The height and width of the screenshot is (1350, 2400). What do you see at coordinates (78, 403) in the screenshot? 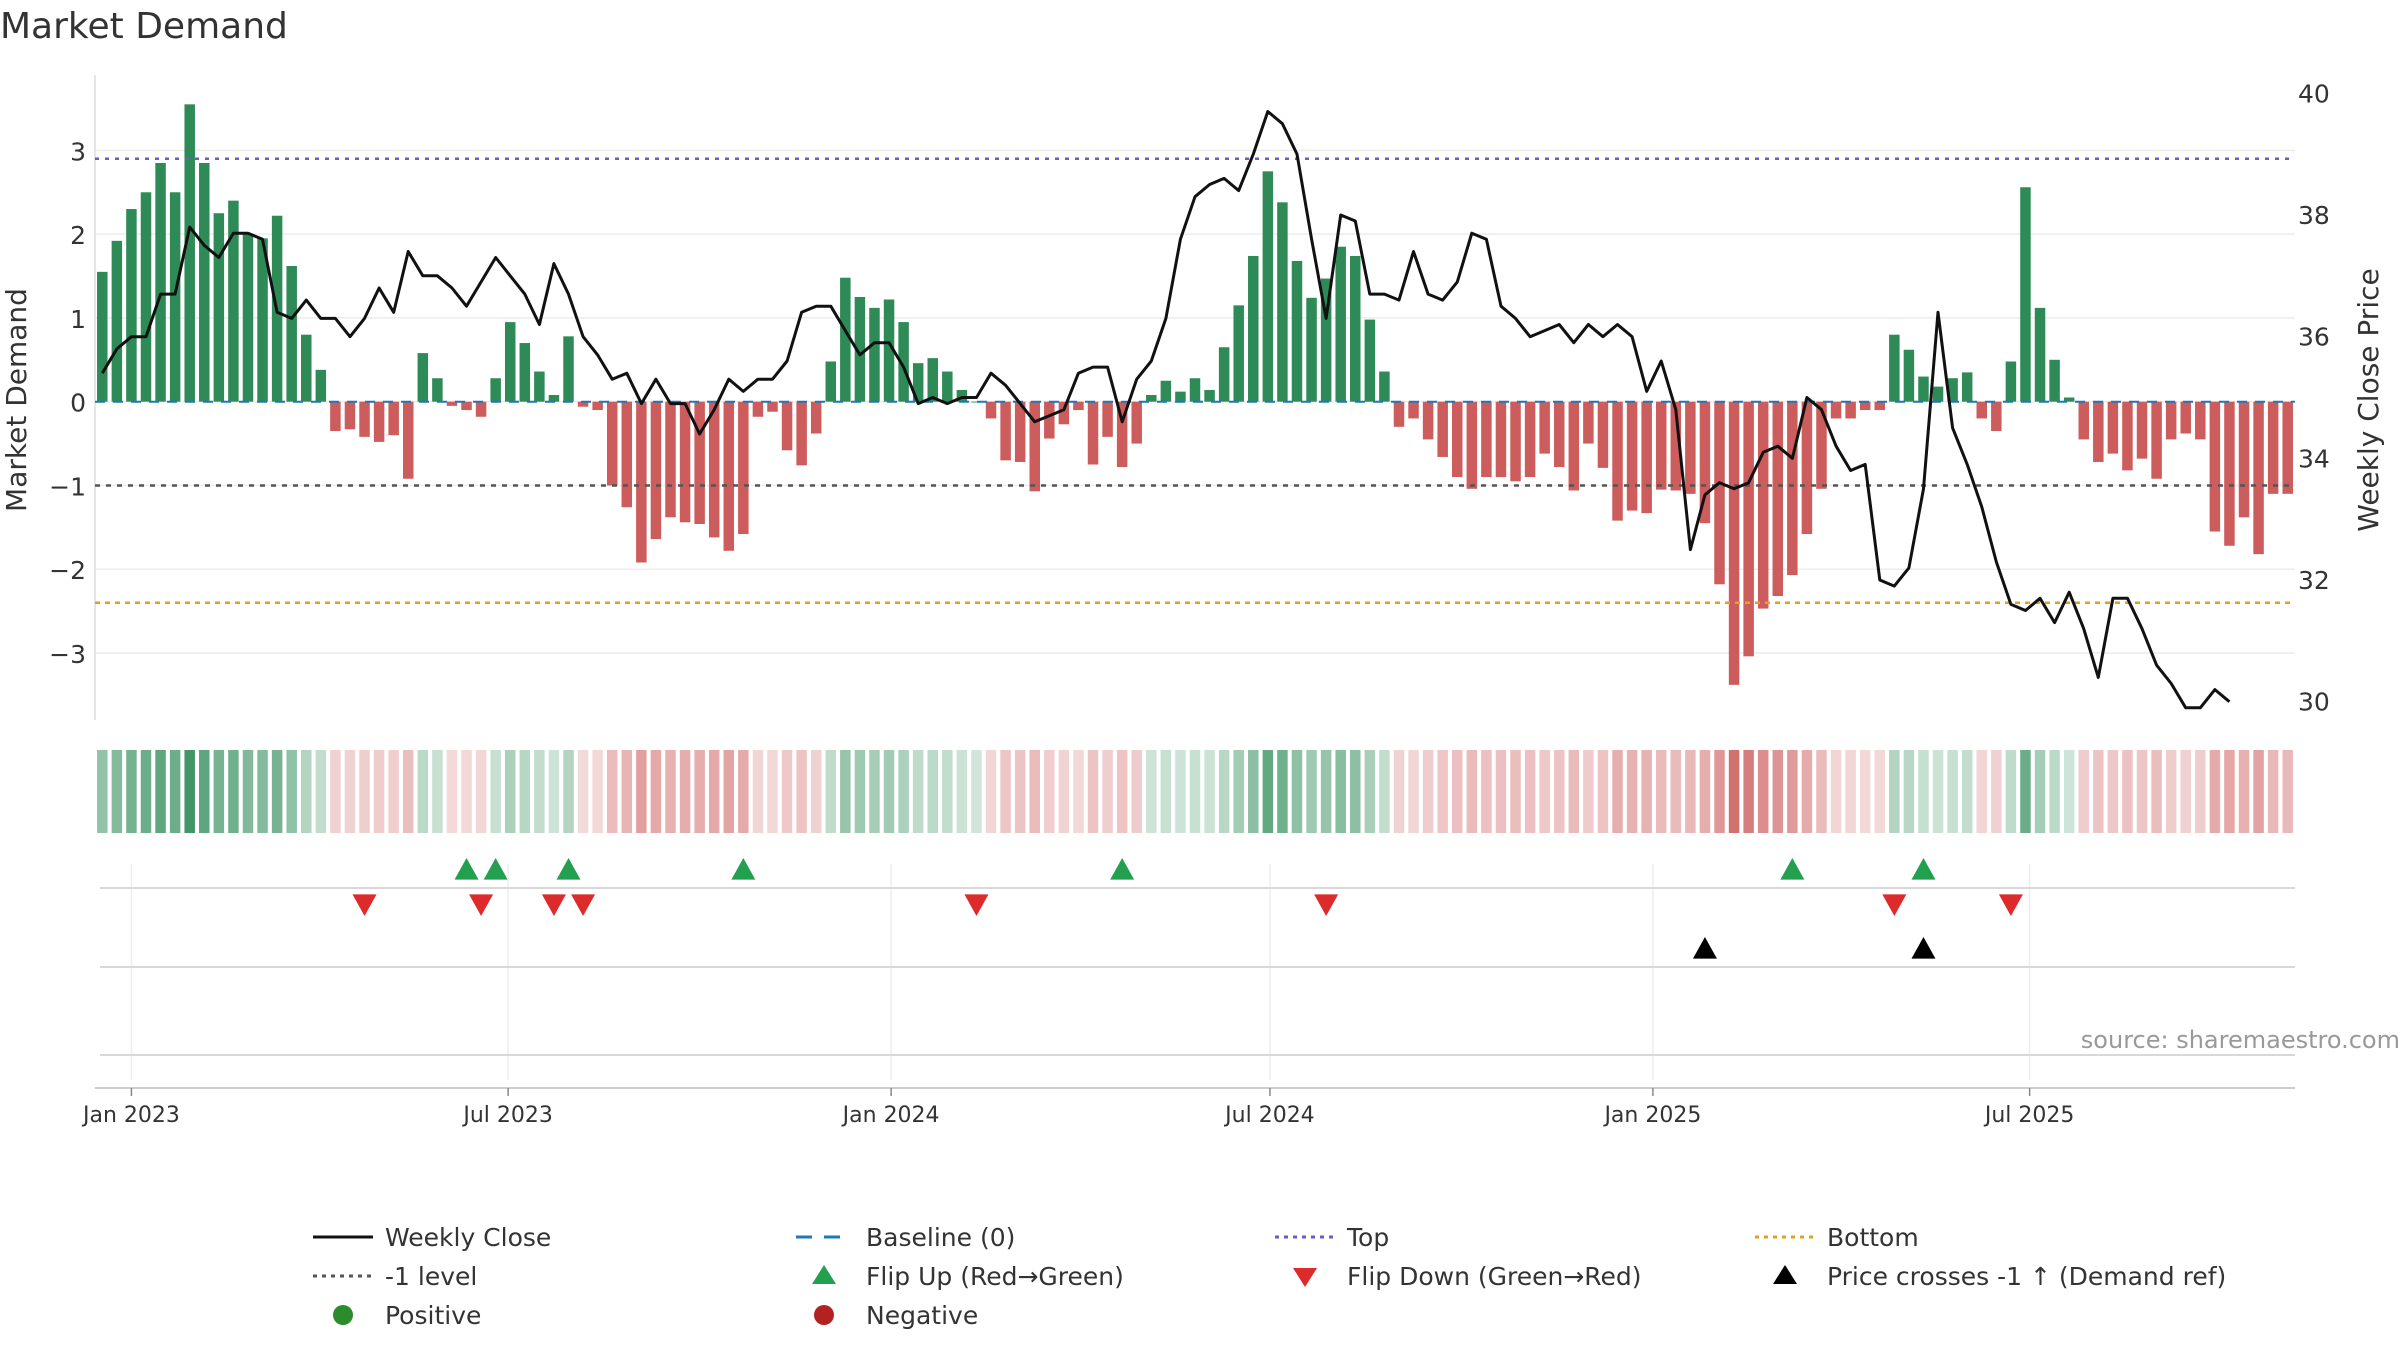
I see `left-tick-label: 0` at bounding box center [78, 403].